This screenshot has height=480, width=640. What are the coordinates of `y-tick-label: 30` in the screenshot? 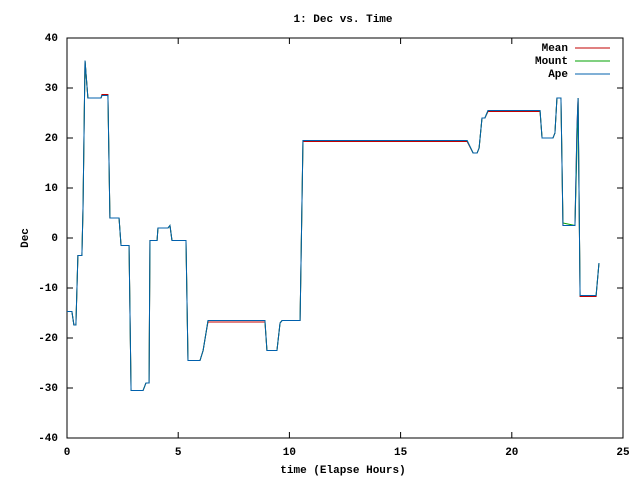 It's located at (51, 89).